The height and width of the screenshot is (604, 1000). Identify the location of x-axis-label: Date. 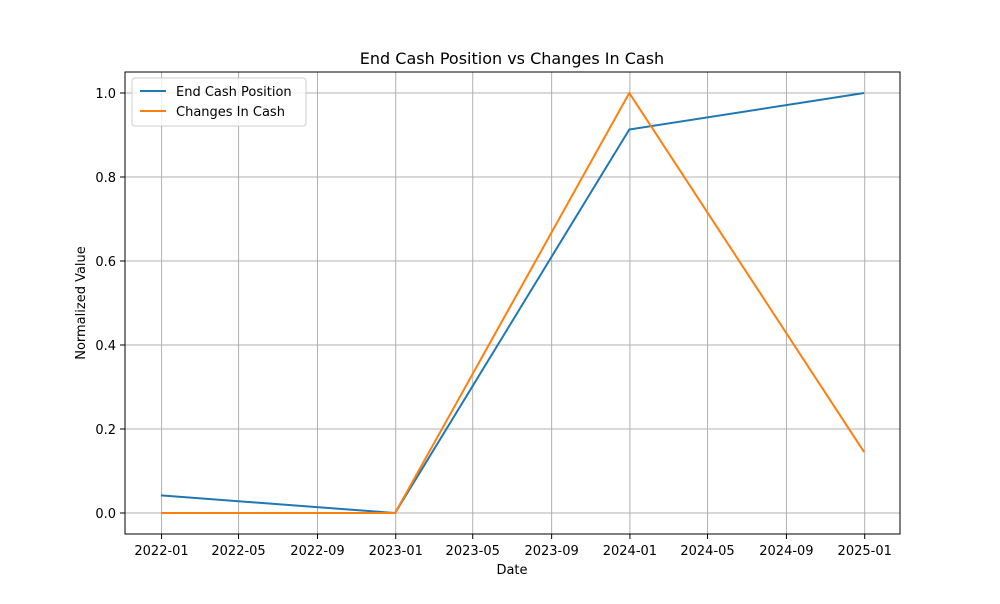
(511, 570).